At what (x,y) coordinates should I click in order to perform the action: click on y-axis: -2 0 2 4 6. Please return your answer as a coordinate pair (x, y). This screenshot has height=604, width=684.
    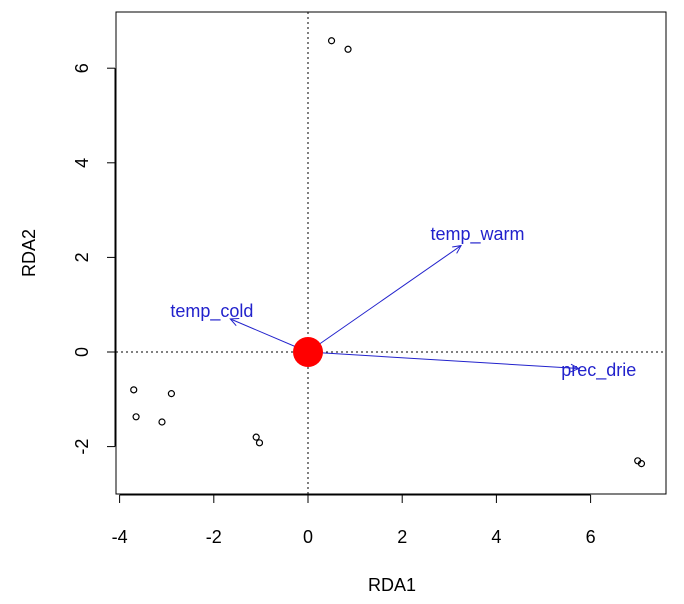
    Looking at the image, I should click on (94, 259).